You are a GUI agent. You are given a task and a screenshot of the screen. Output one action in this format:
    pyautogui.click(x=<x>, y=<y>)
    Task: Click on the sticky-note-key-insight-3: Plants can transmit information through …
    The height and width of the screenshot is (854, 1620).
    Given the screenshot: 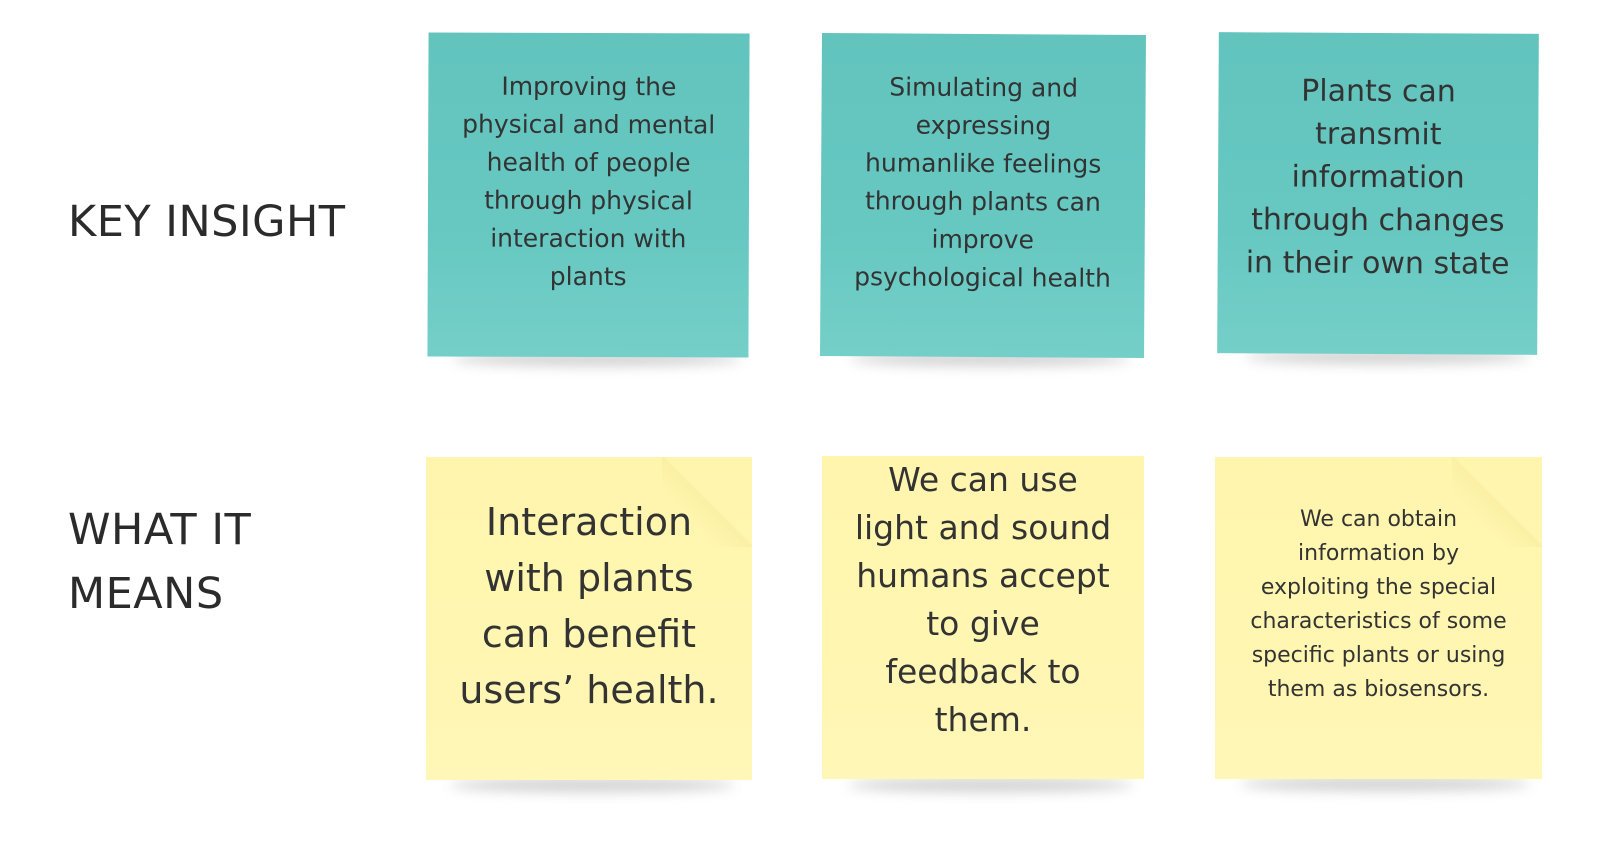 What is the action you would take?
    pyautogui.click(x=1378, y=193)
    